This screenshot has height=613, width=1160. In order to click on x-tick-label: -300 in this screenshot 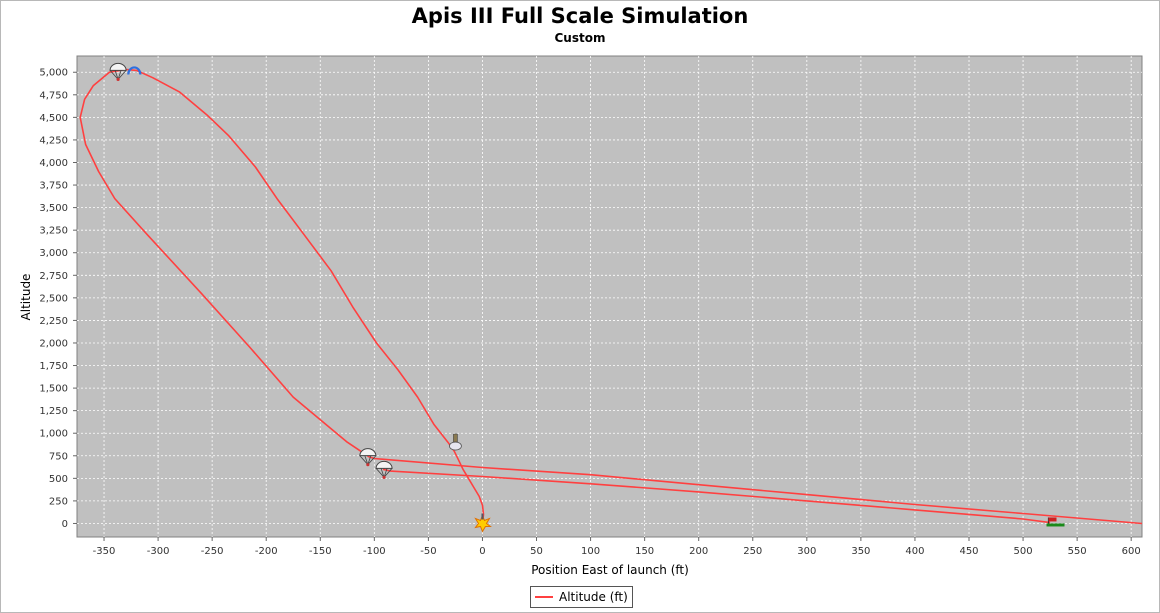, I will do `click(158, 551)`.